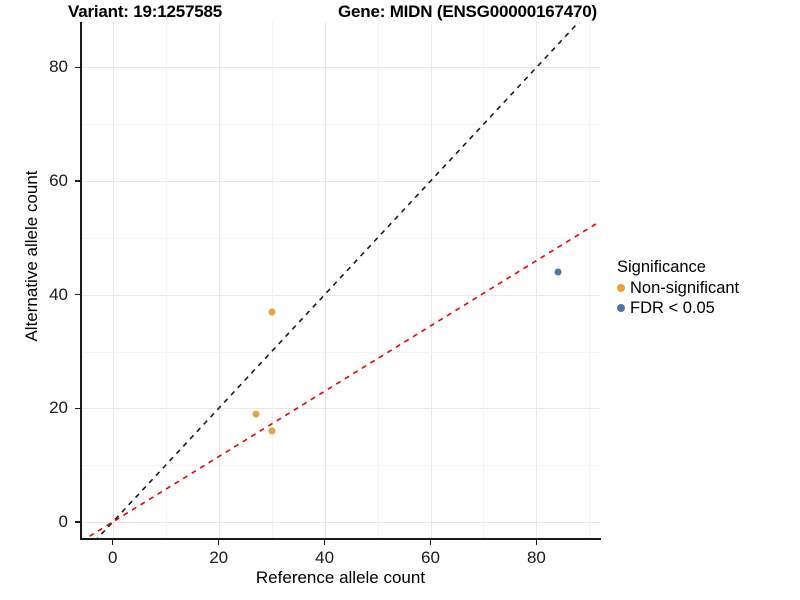  What do you see at coordinates (58, 294) in the screenshot?
I see `y-tick-label: 40` at bounding box center [58, 294].